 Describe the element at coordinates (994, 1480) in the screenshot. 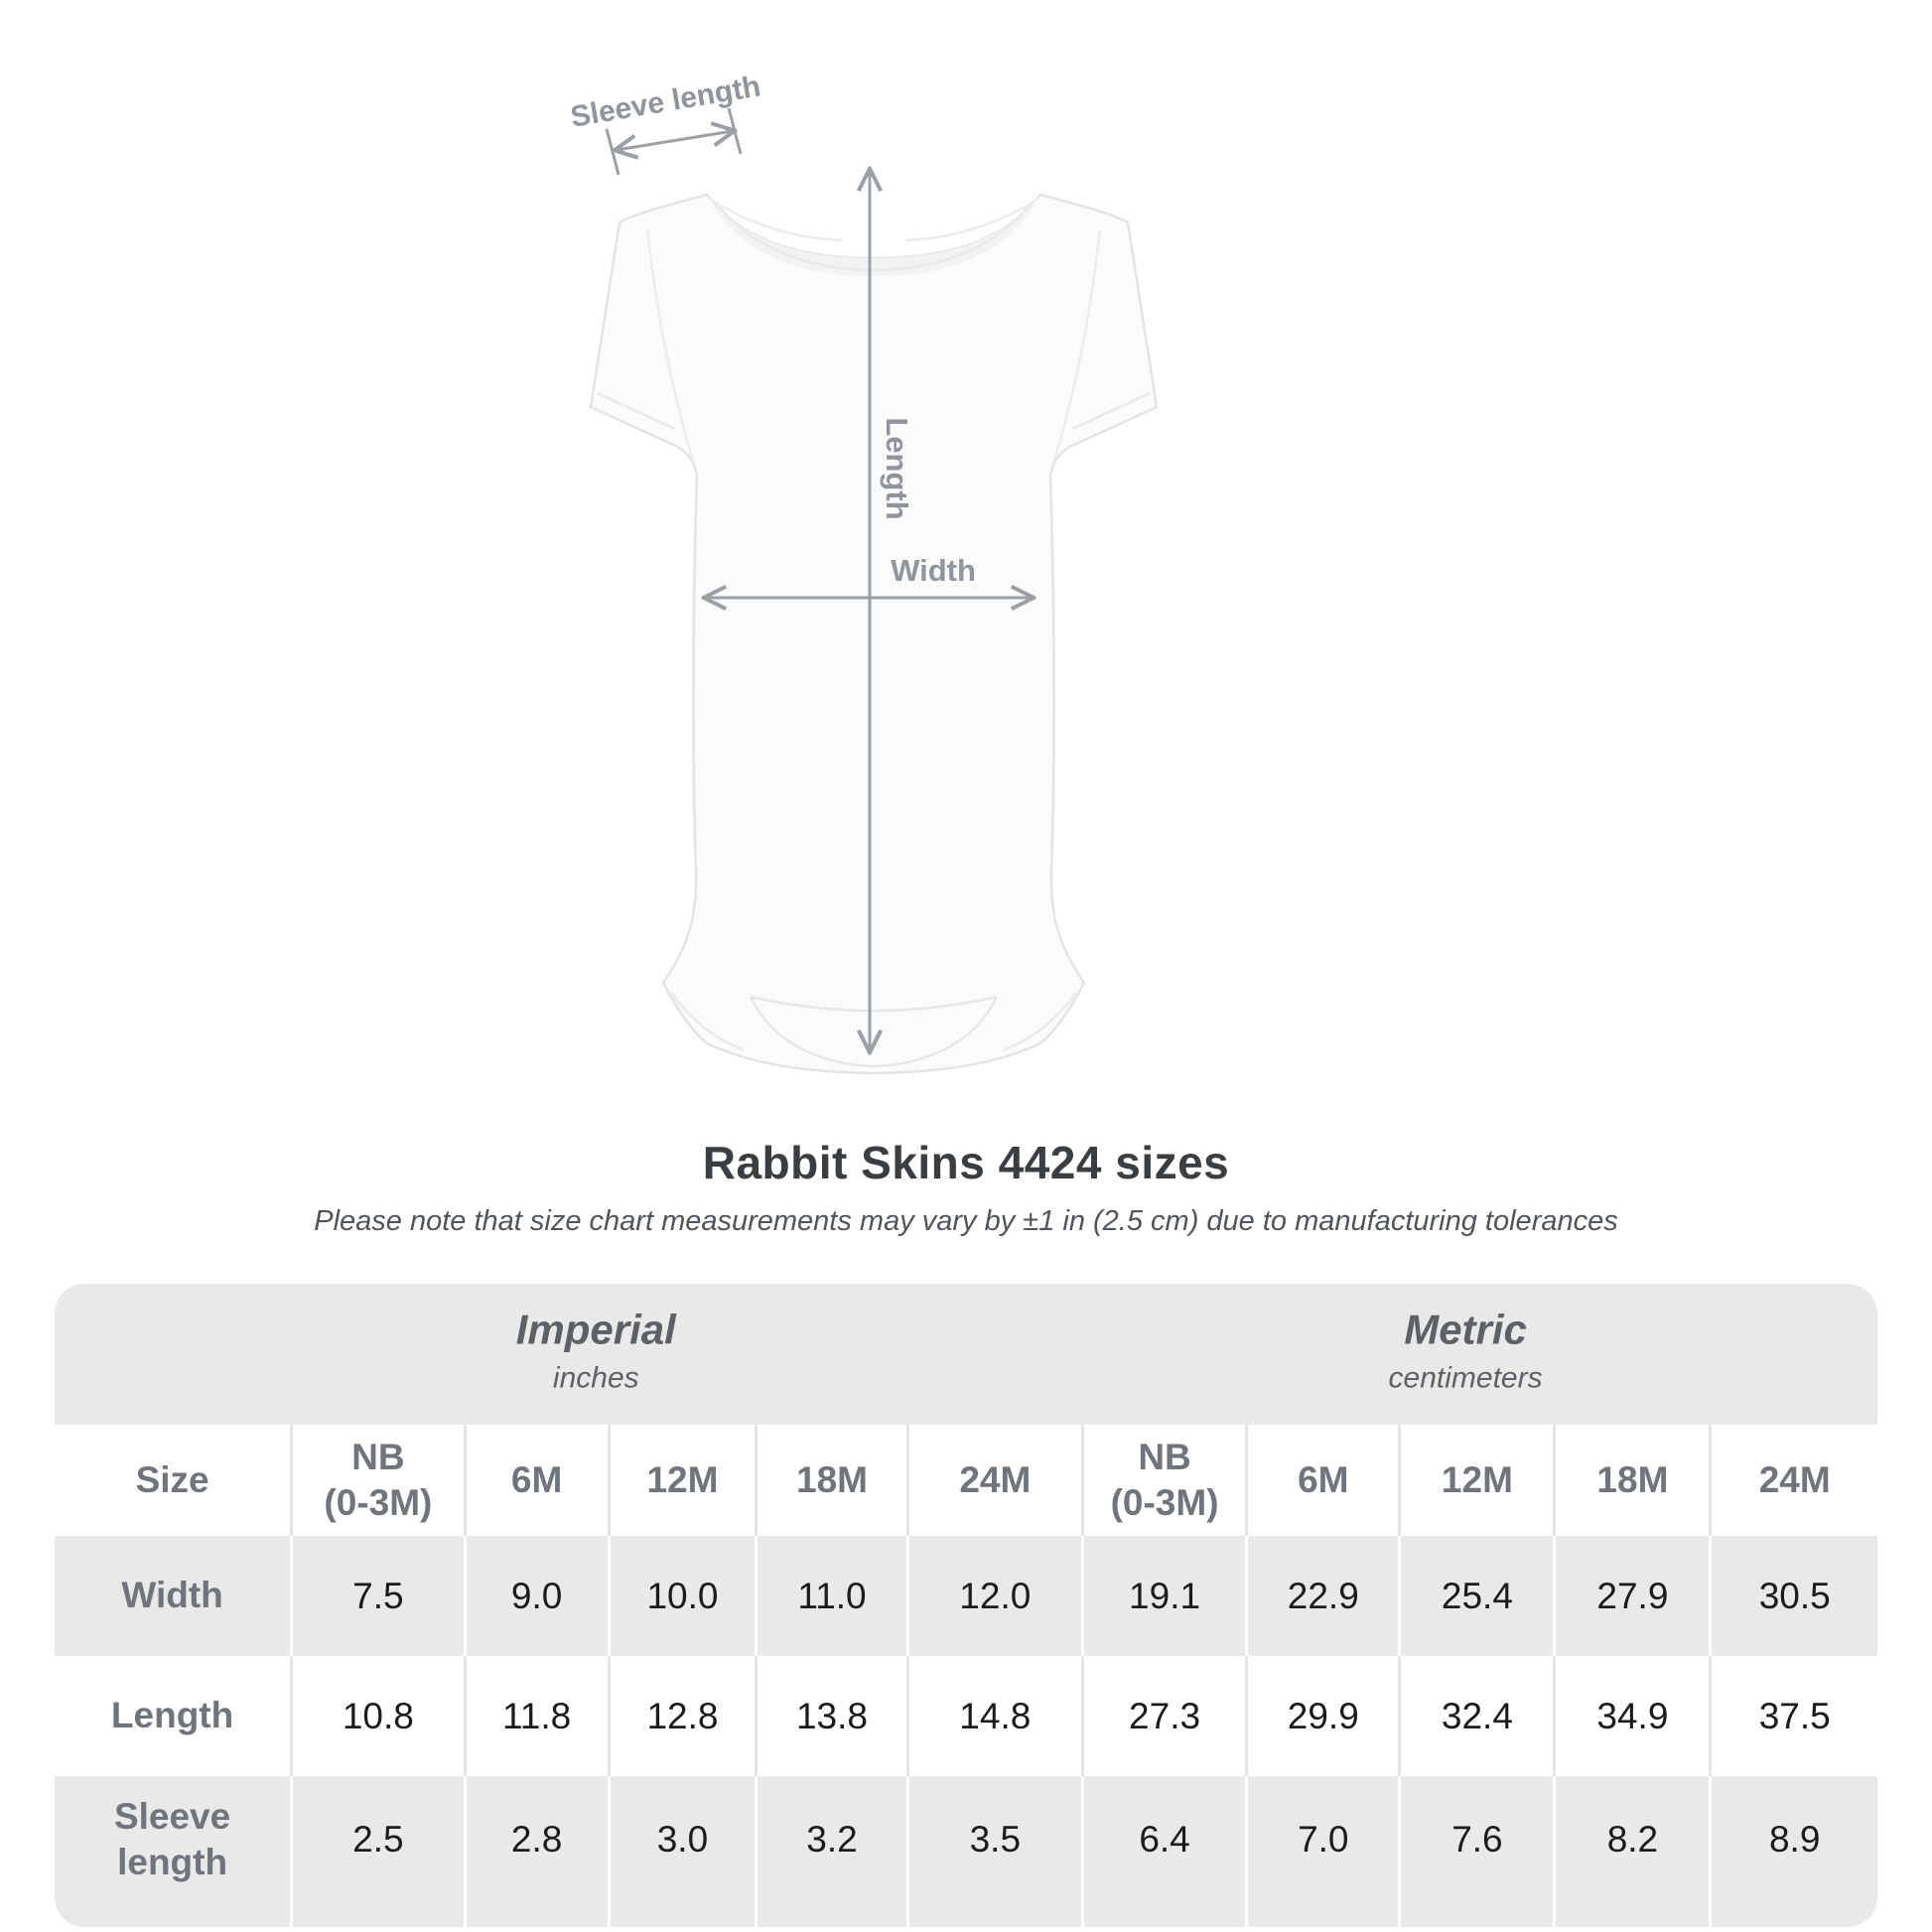

I see `column-header-imperial-24m: 24M` at that location.